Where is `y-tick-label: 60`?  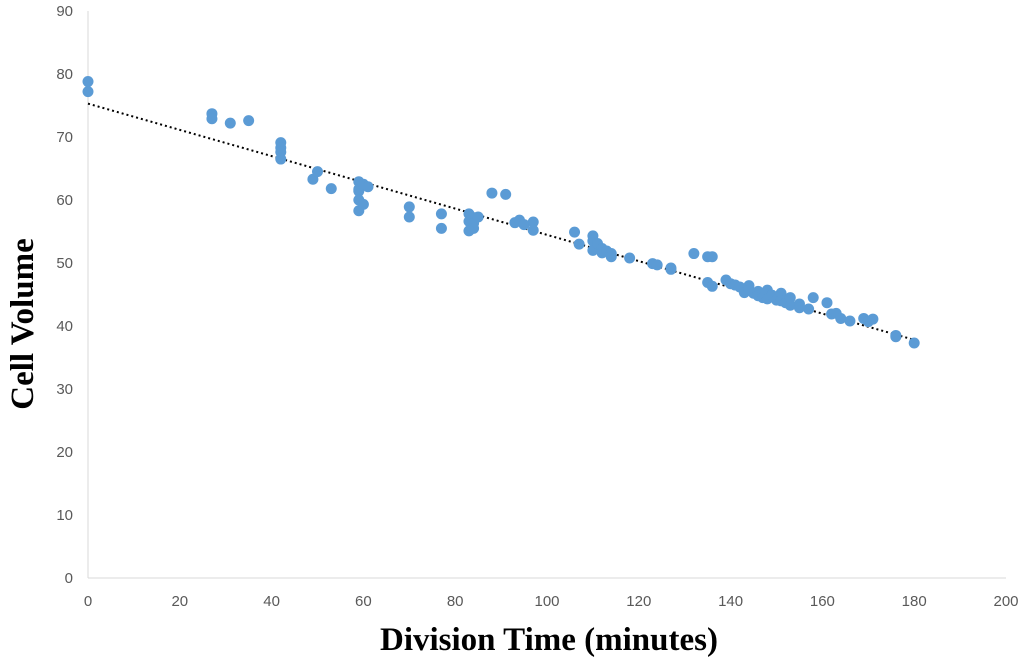
y-tick-label: 60 is located at coordinates (64, 200).